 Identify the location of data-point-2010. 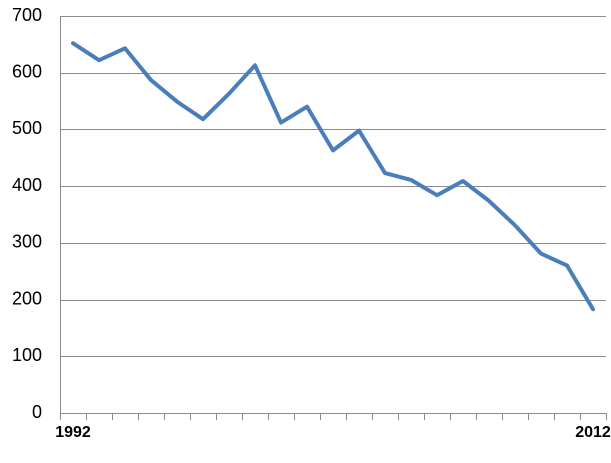
(541, 254).